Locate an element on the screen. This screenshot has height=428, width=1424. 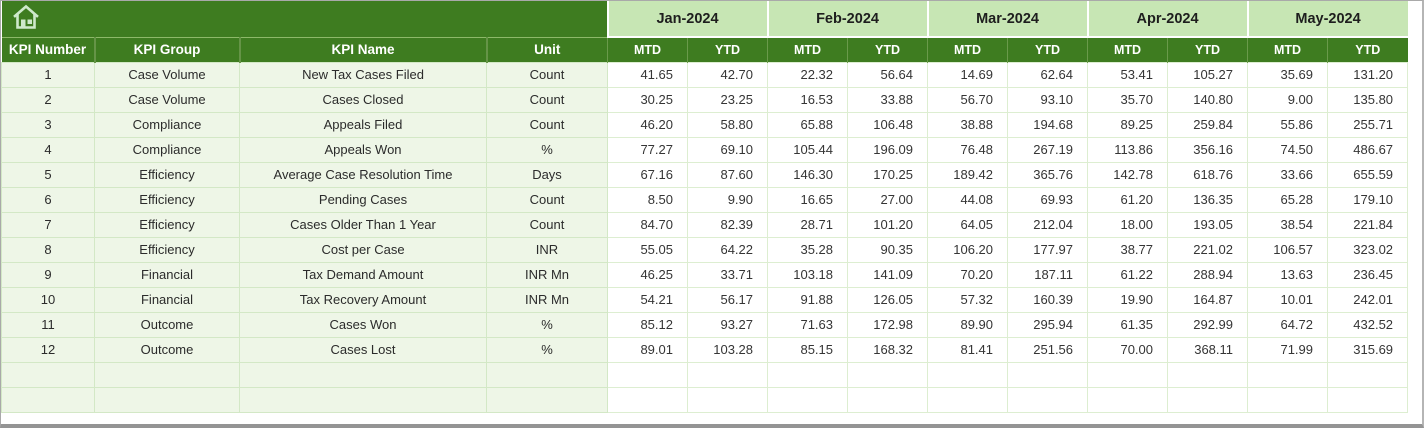
value-cell: 64.22 is located at coordinates (727, 249).